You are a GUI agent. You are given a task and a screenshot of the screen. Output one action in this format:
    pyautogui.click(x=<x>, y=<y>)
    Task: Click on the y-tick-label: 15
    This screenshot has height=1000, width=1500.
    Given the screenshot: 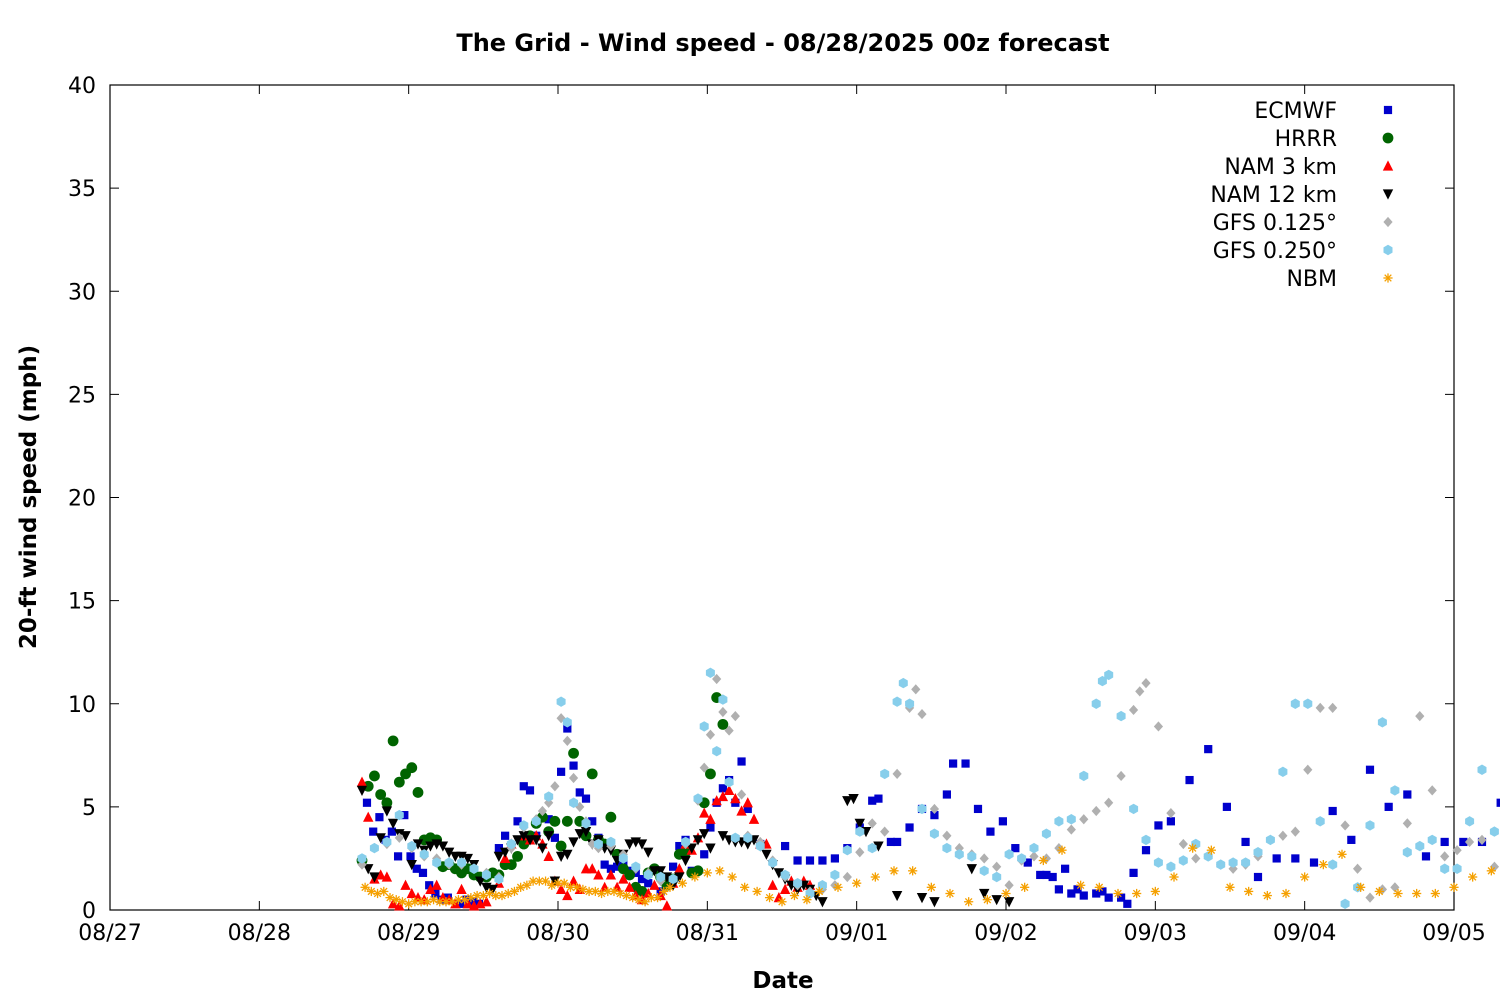 What is the action you would take?
    pyautogui.click(x=82, y=602)
    